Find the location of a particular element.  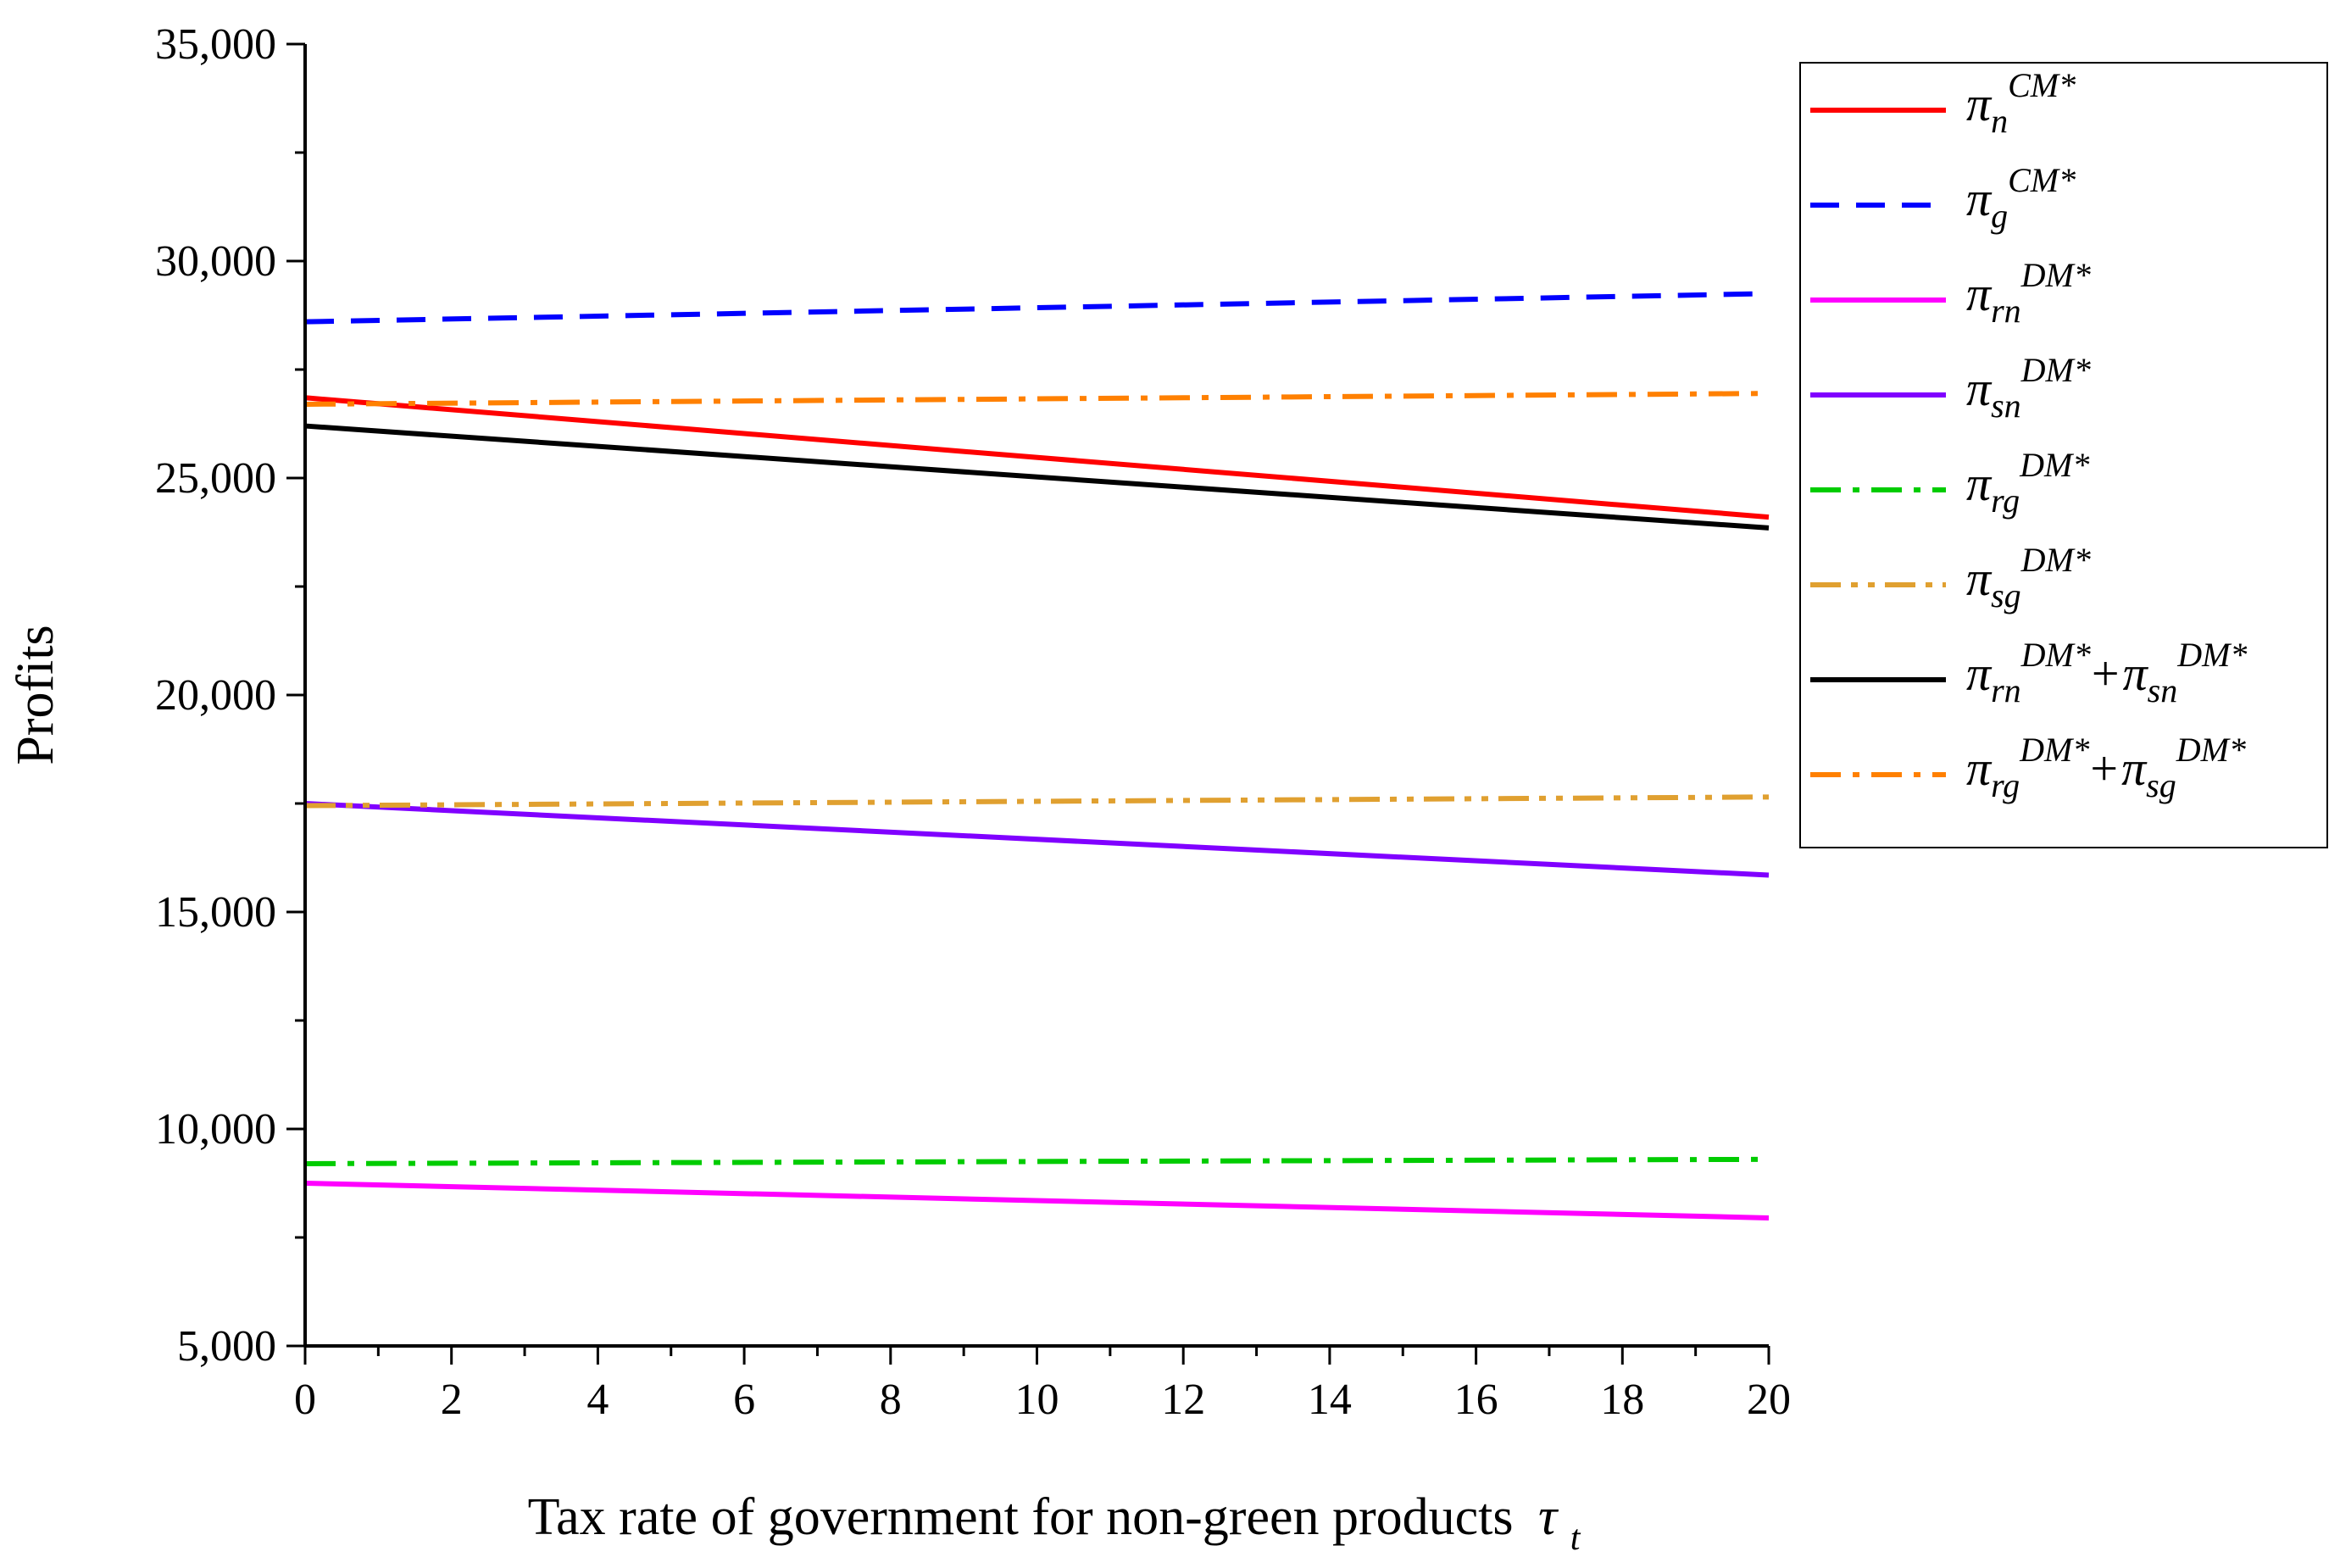

legend-entry-pi_g_CM: πgCM* is located at coordinates (2021, 198).